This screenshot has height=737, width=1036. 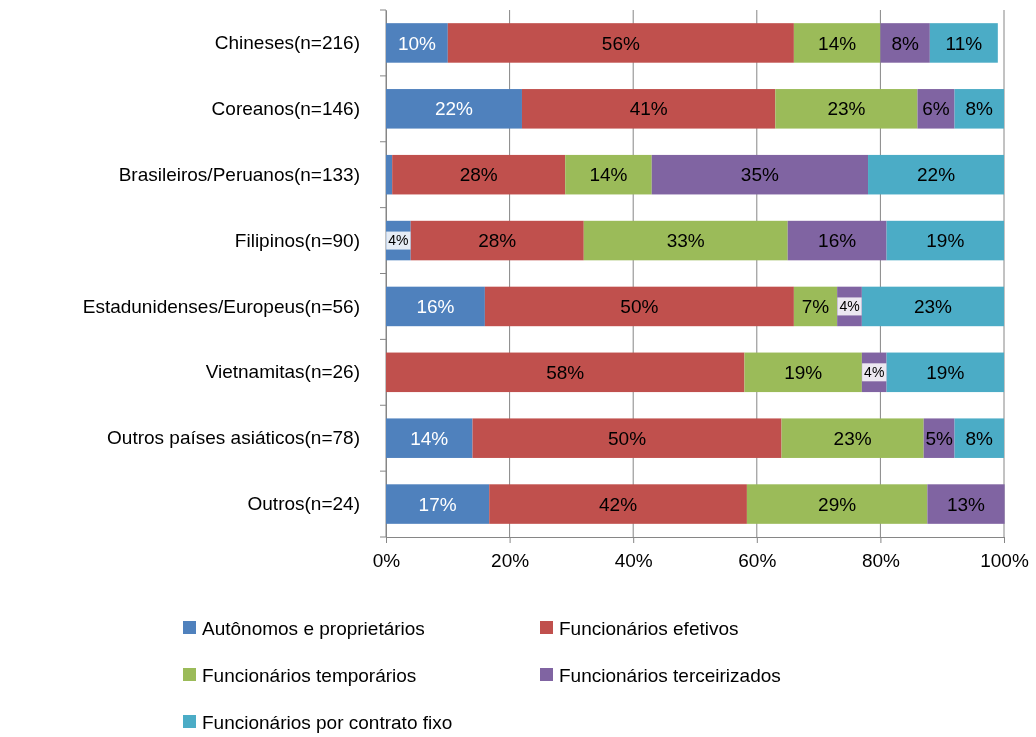 What do you see at coordinates (297, 240) in the screenshot?
I see `y-tick-label: Filipinos(n=90)` at bounding box center [297, 240].